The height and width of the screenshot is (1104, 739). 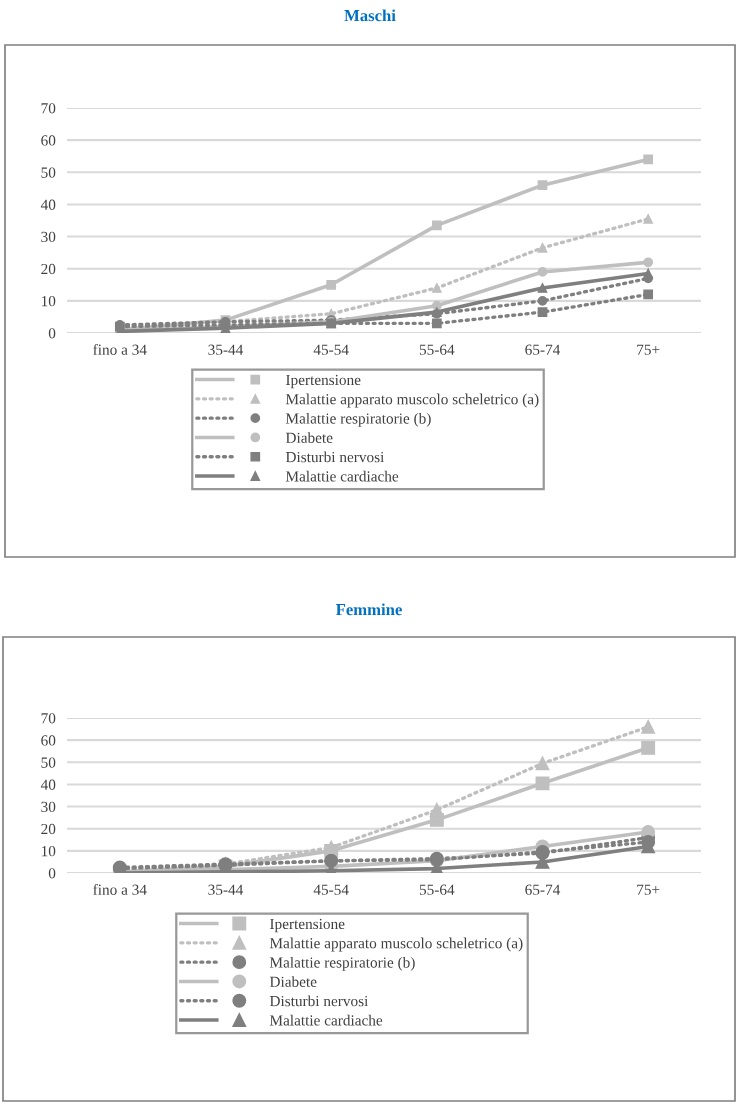 What do you see at coordinates (368, 609) in the screenshot?
I see `chart-title: Femmine` at bounding box center [368, 609].